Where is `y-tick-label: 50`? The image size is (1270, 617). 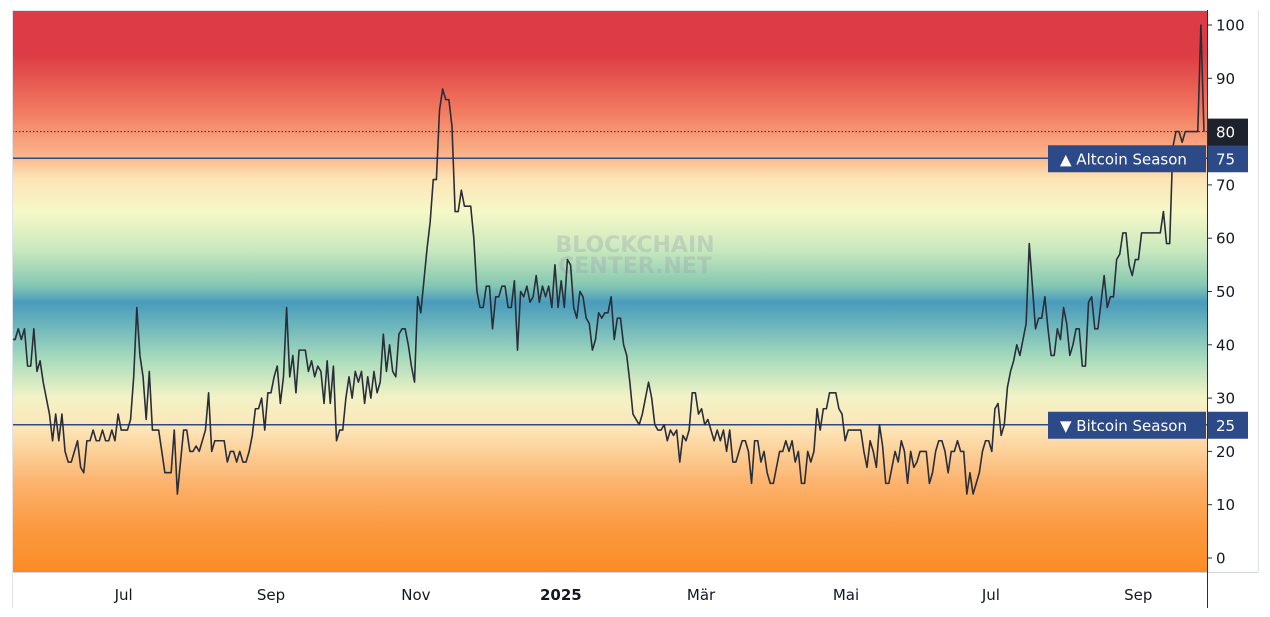 y-tick-label: 50 is located at coordinates (1225, 292).